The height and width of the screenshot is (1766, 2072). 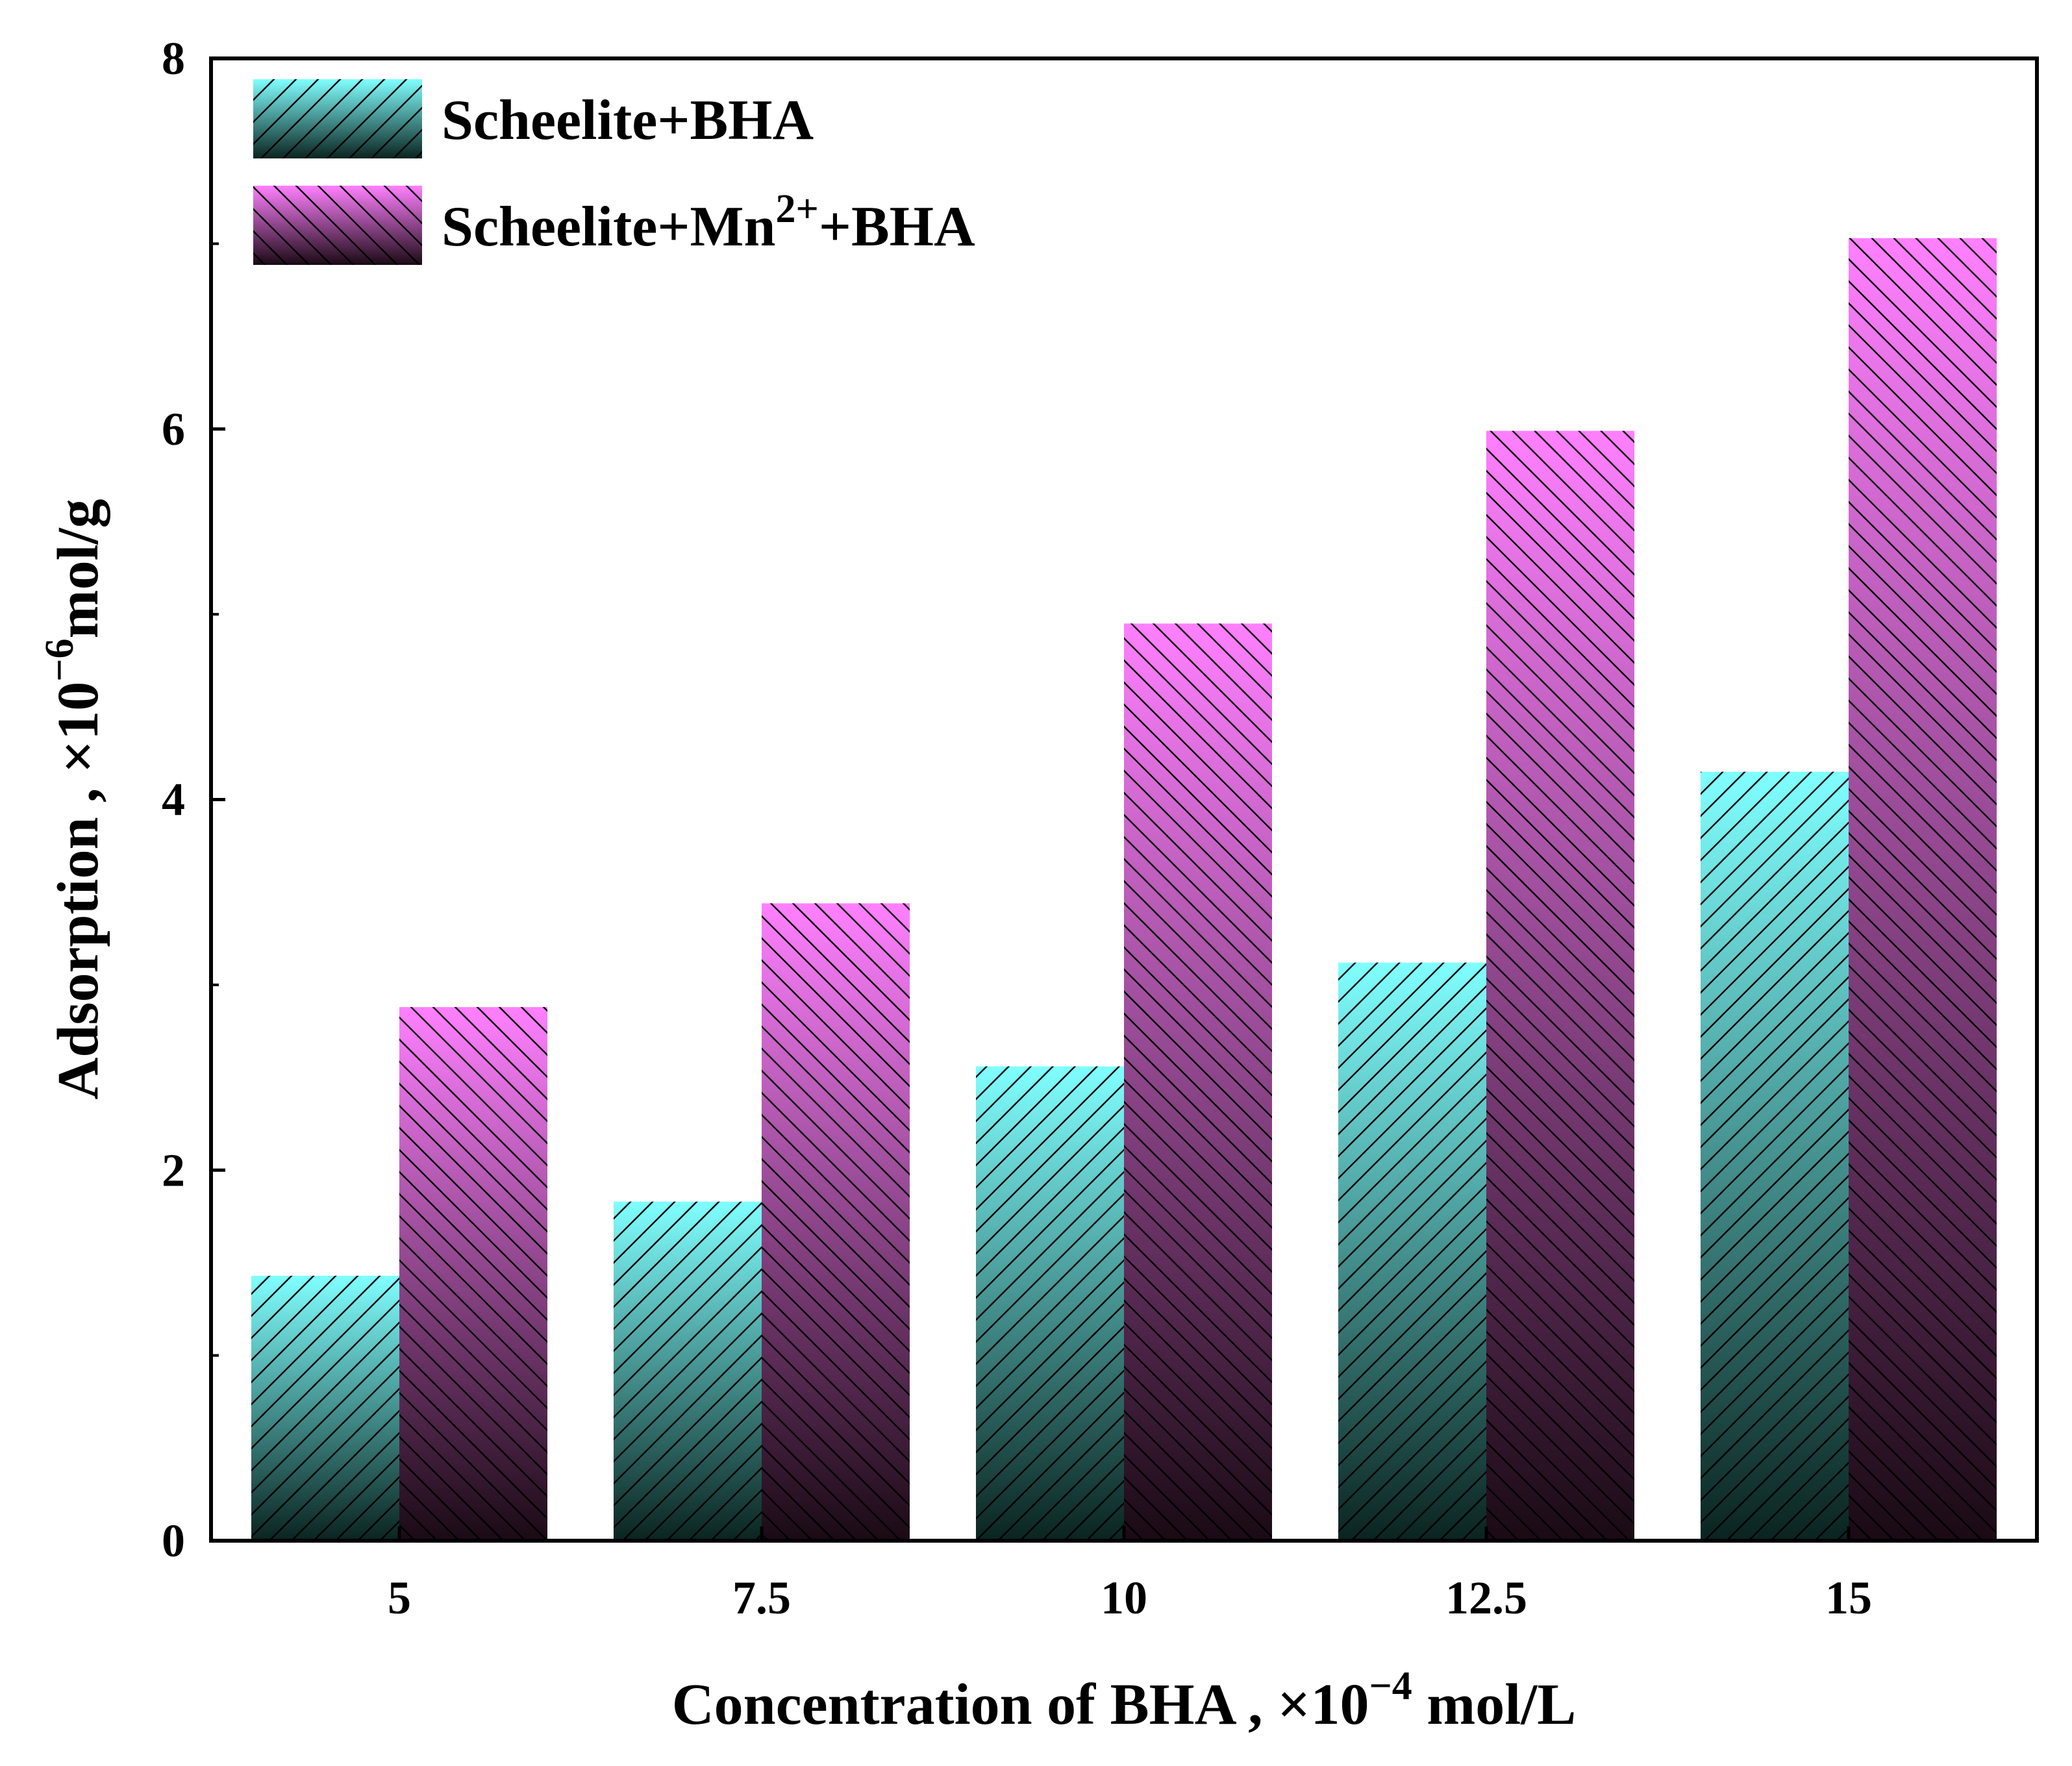 What do you see at coordinates (173, 1170) in the screenshot?
I see `y-tick-label: 2` at bounding box center [173, 1170].